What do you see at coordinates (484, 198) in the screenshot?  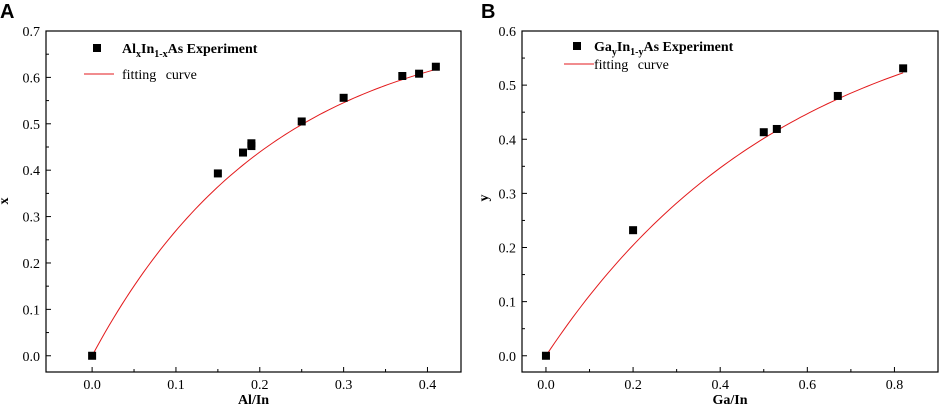 I see `y-axis-title: y` at bounding box center [484, 198].